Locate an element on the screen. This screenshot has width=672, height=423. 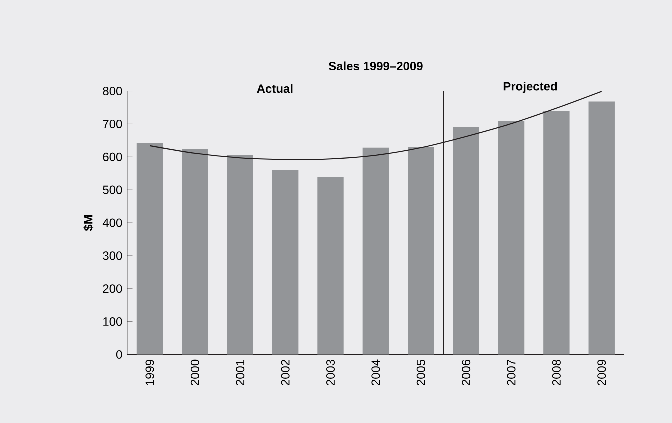
x-tick-label: 2009 is located at coordinates (602, 373).